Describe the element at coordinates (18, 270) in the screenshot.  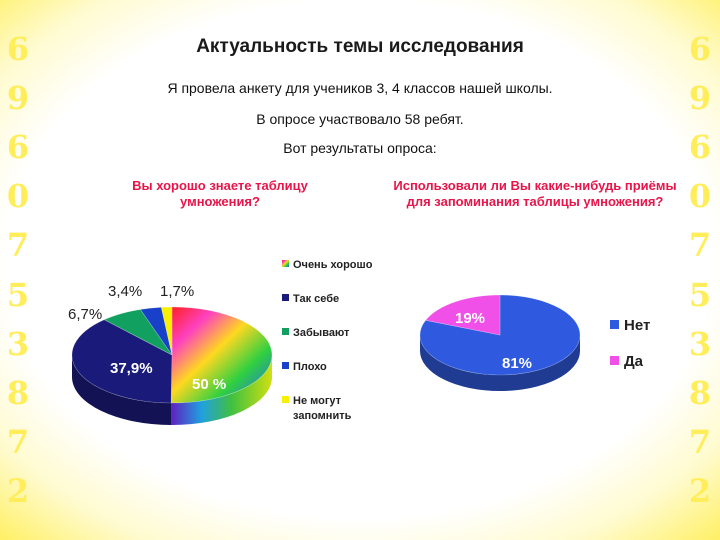
I see `left-digit-column: 6 9 6 0 7 5 3 8 7 2` at that location.